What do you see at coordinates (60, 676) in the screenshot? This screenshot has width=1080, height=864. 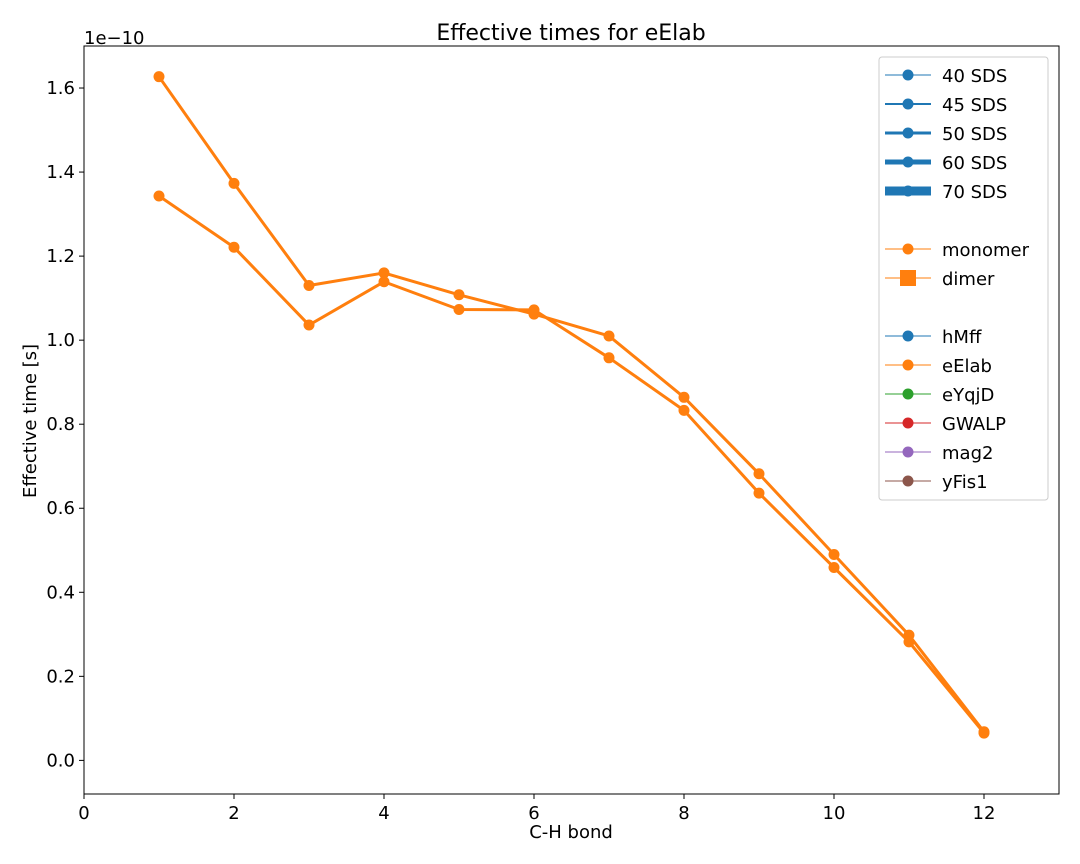 I see `y-tick-label: 0.2` at bounding box center [60, 676].